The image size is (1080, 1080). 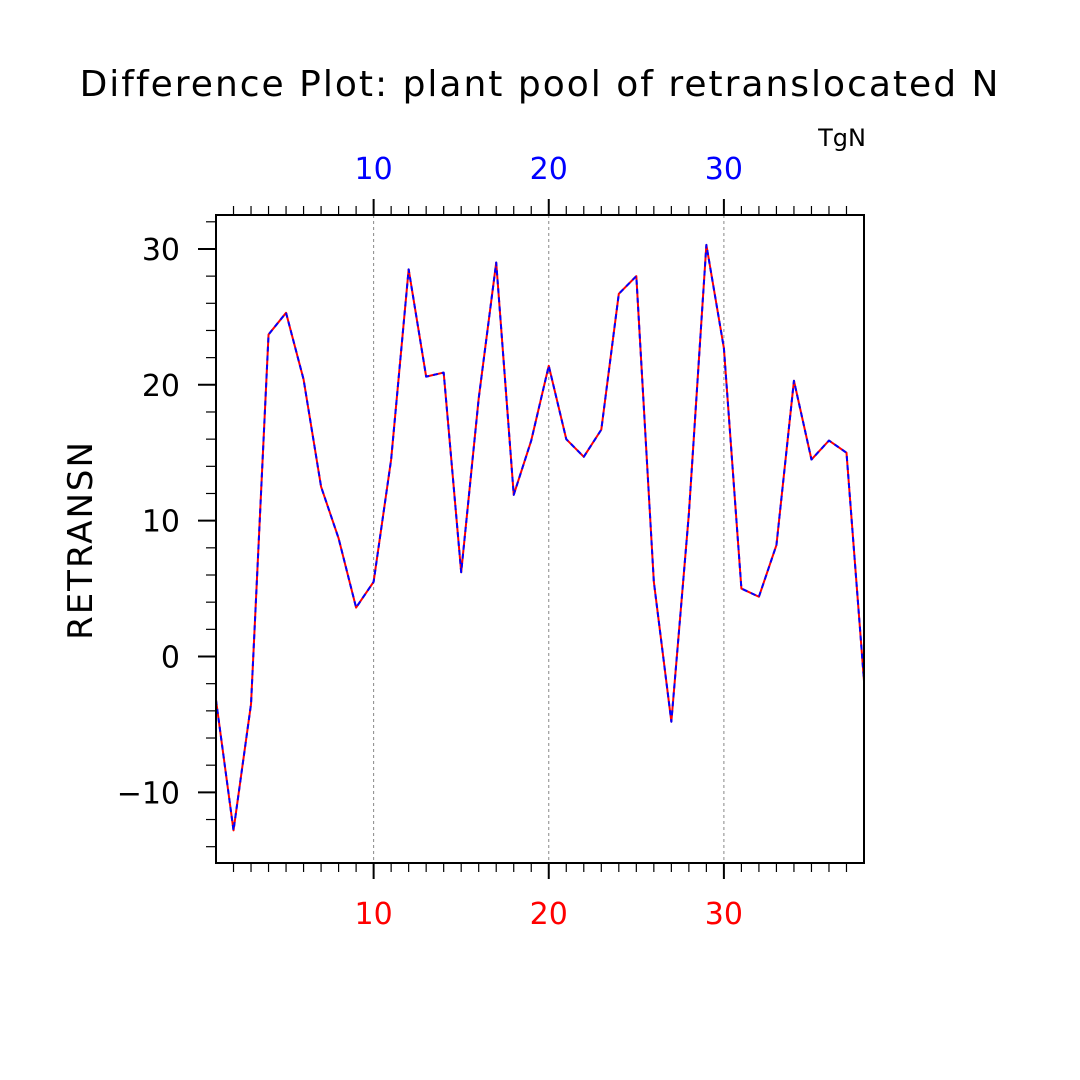 What do you see at coordinates (841, 138) in the screenshot?
I see `units-label: TgN` at bounding box center [841, 138].